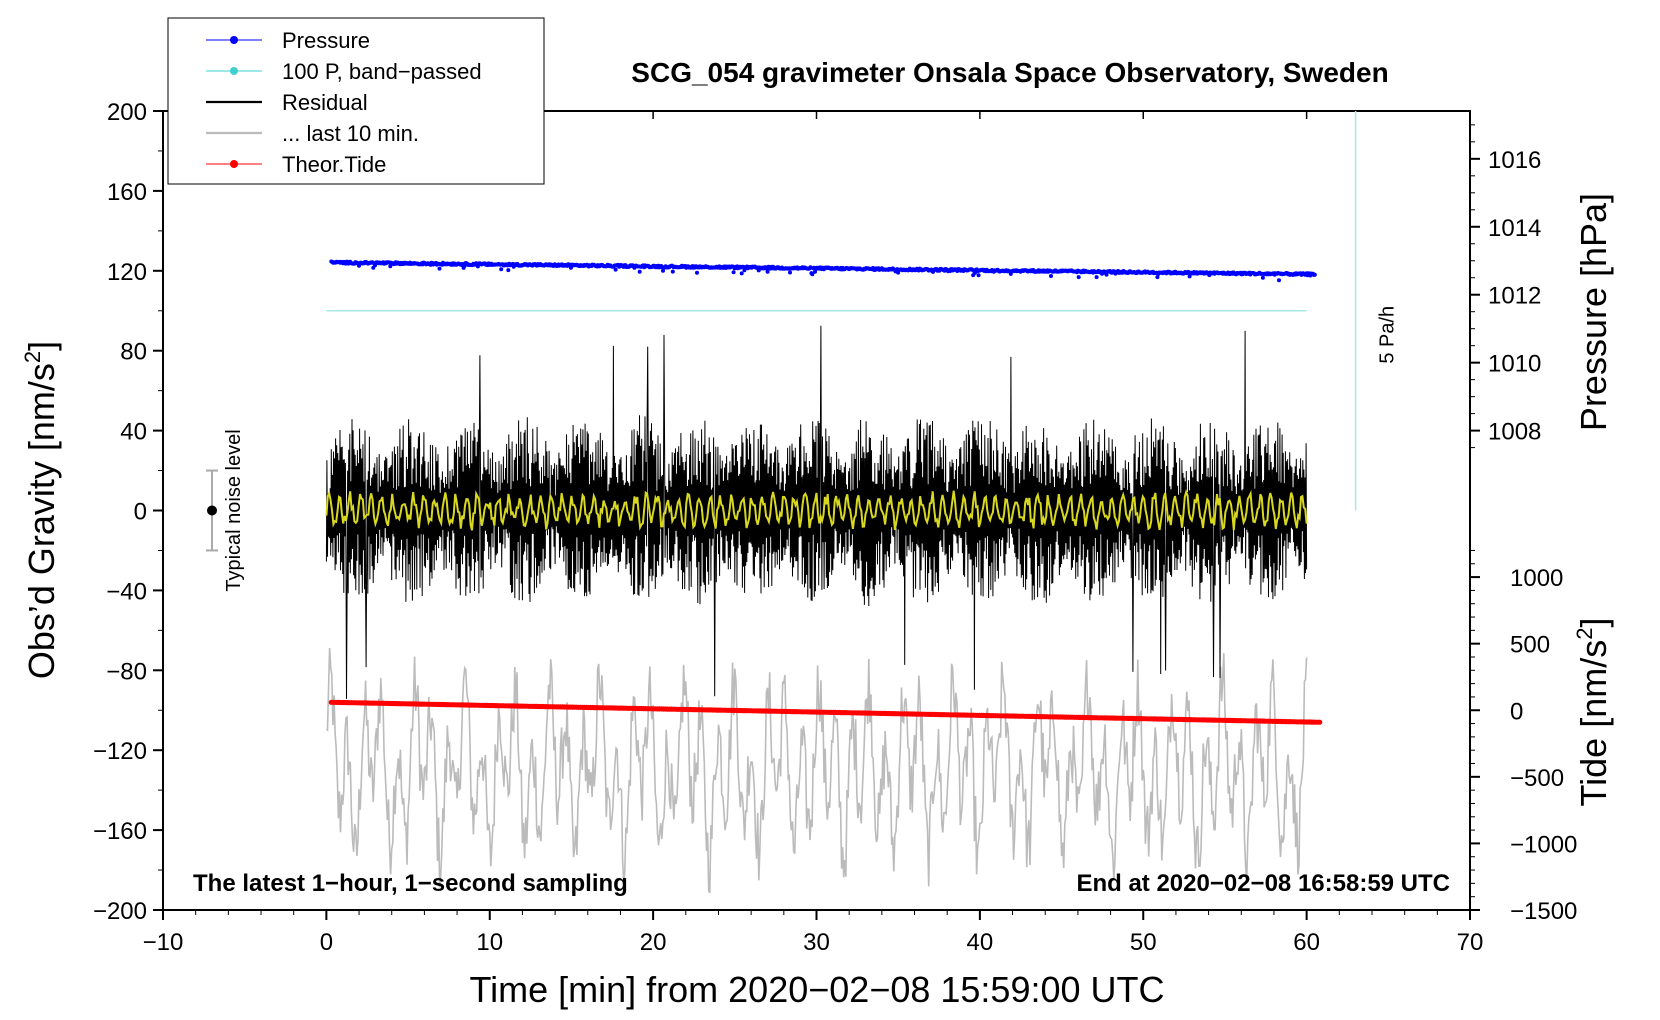 The image size is (1660, 1020). What do you see at coordinates (410, 883) in the screenshot?
I see `annotation-sampling: The latest 1−hour, 1−second sampling` at bounding box center [410, 883].